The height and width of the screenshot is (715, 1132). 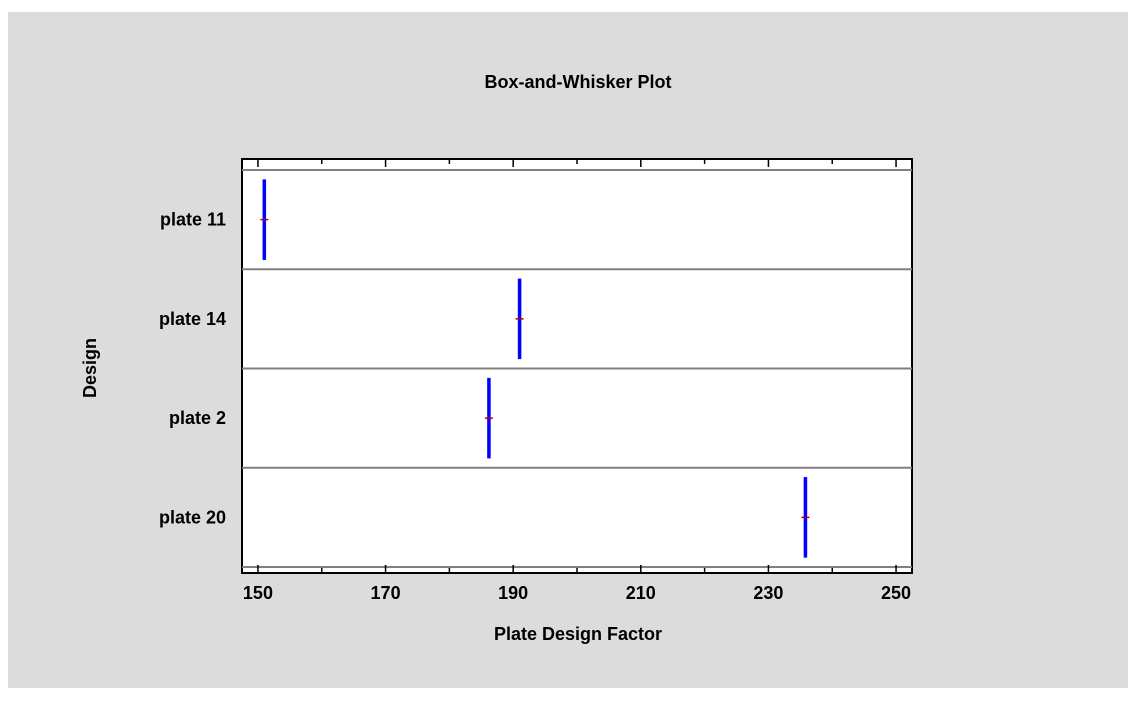 What do you see at coordinates (386, 593) in the screenshot?
I see `x-tick-label: 170` at bounding box center [386, 593].